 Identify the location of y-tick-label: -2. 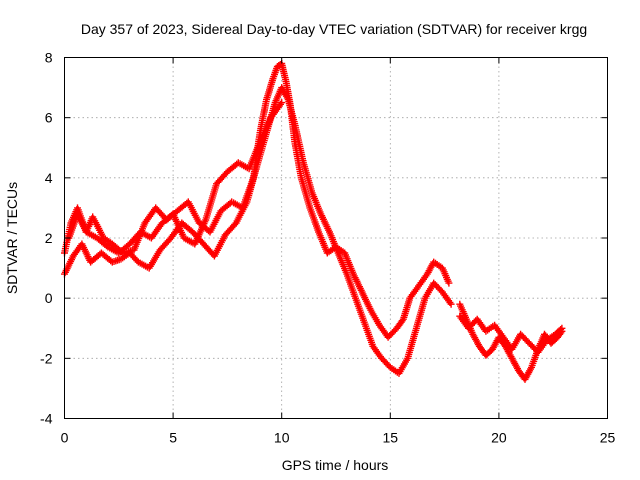
(46, 358).